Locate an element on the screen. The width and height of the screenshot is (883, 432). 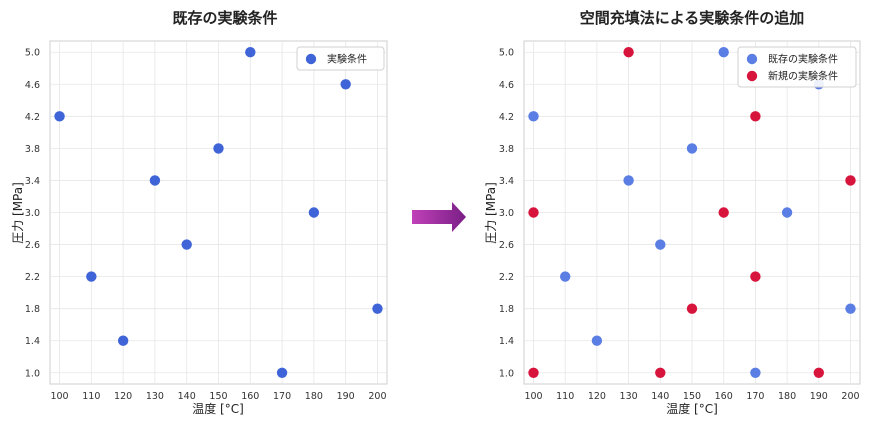
legend-label: 新規の実験条件 is located at coordinates (803, 76).